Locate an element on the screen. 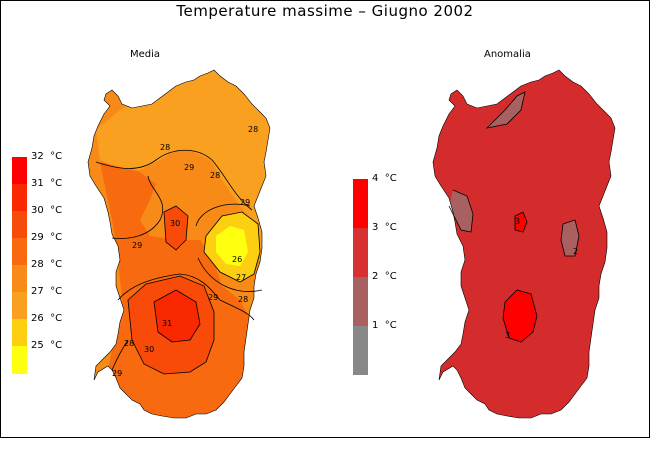  legend-value-32: 32 is located at coordinates (37, 156).